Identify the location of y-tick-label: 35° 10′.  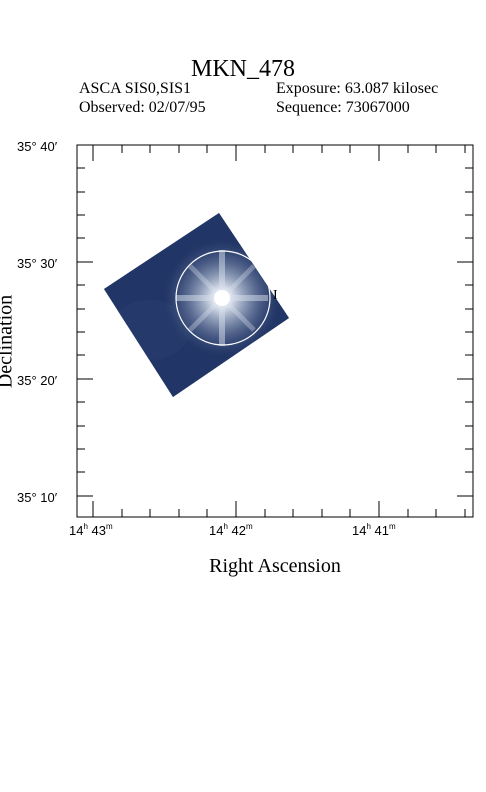
(37, 497).